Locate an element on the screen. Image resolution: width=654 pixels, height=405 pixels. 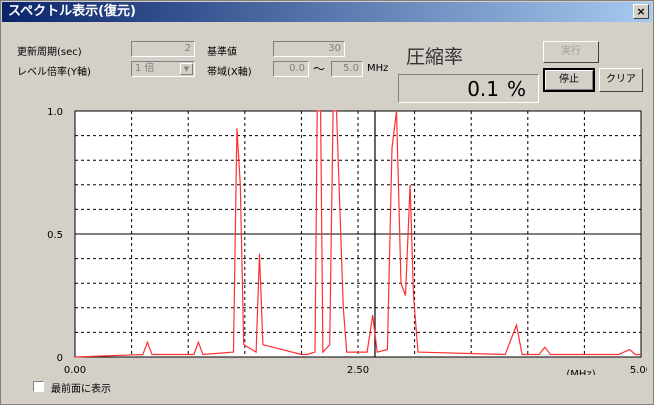
level-scale-value: 1 倍 is located at coordinates (145, 68).